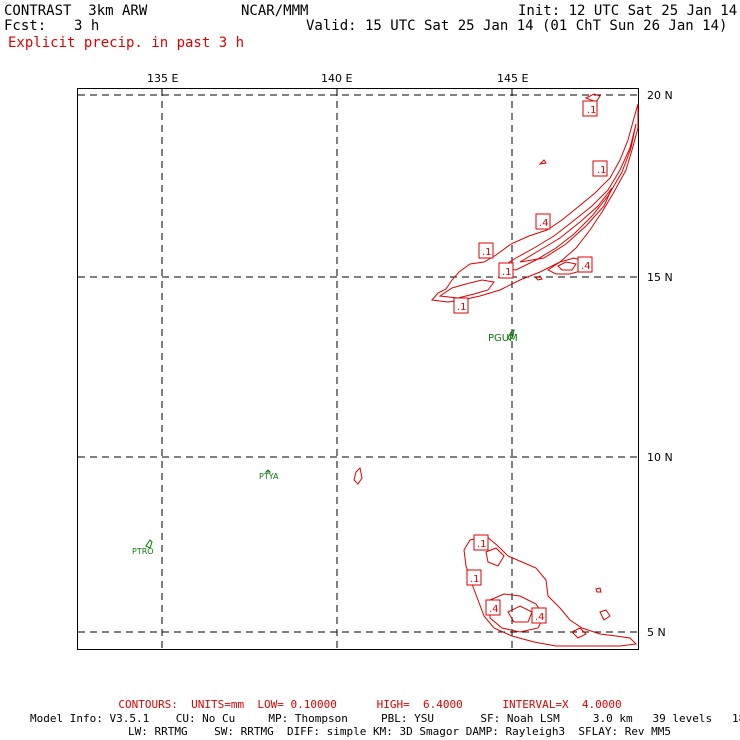  What do you see at coordinates (530, 362) in the screenshot?
I see `contour-labels: .1 .1 .4 .1 .4 .1 .1 .1 .1 .4 .4` at bounding box center [530, 362].